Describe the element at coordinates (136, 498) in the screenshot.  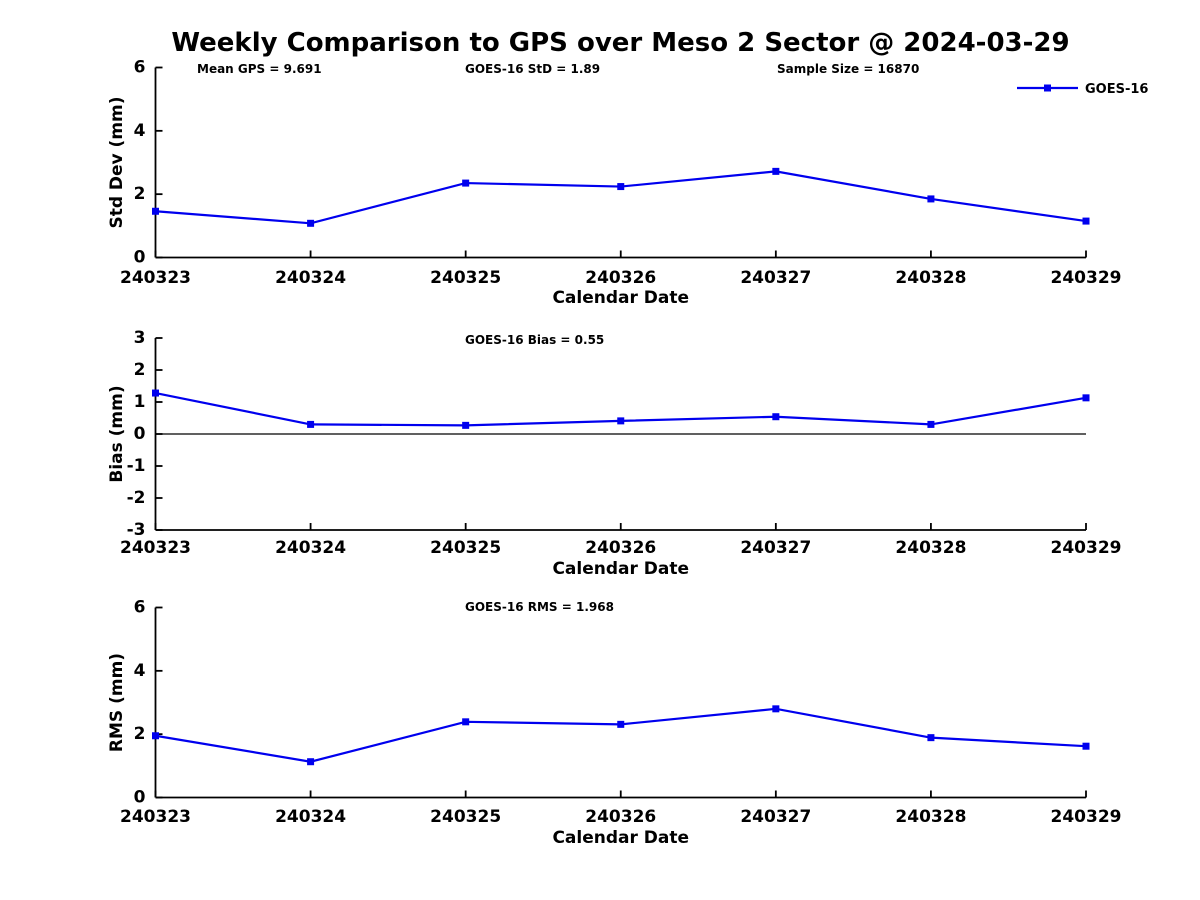
I see `y-tick-label: -2` at that location.